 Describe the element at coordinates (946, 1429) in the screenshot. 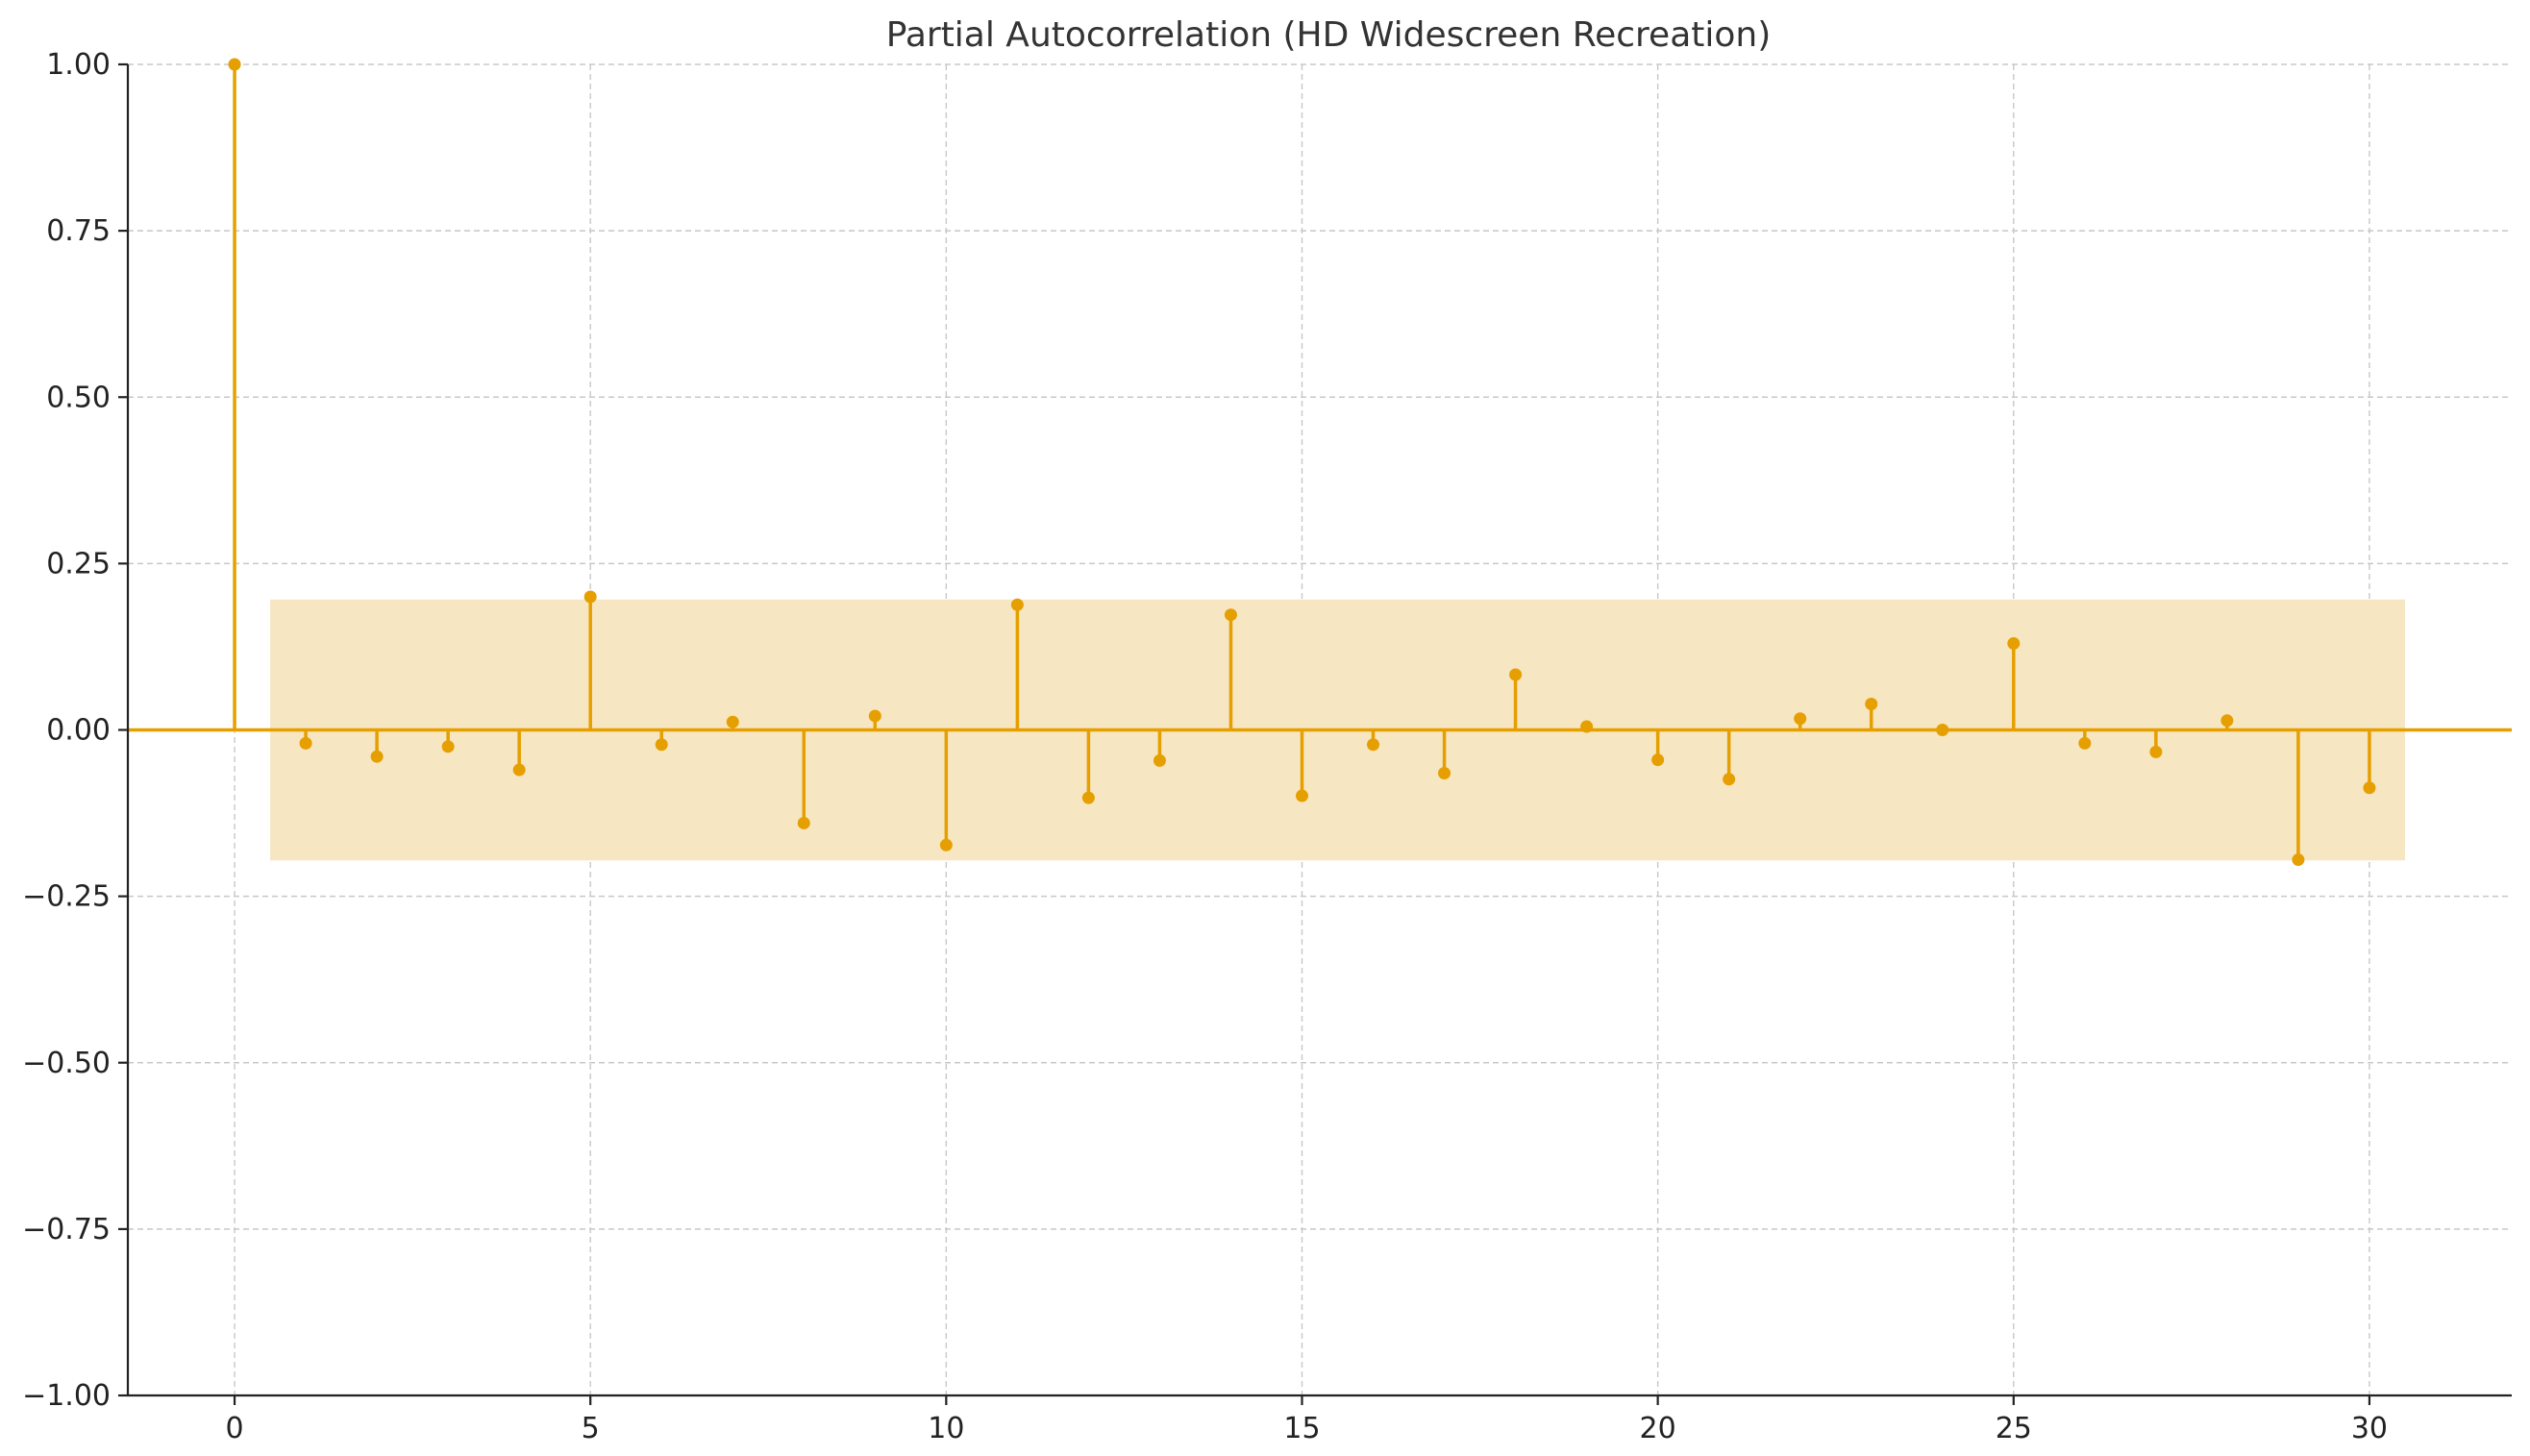

I see `x-tick-label: 10` at that location.